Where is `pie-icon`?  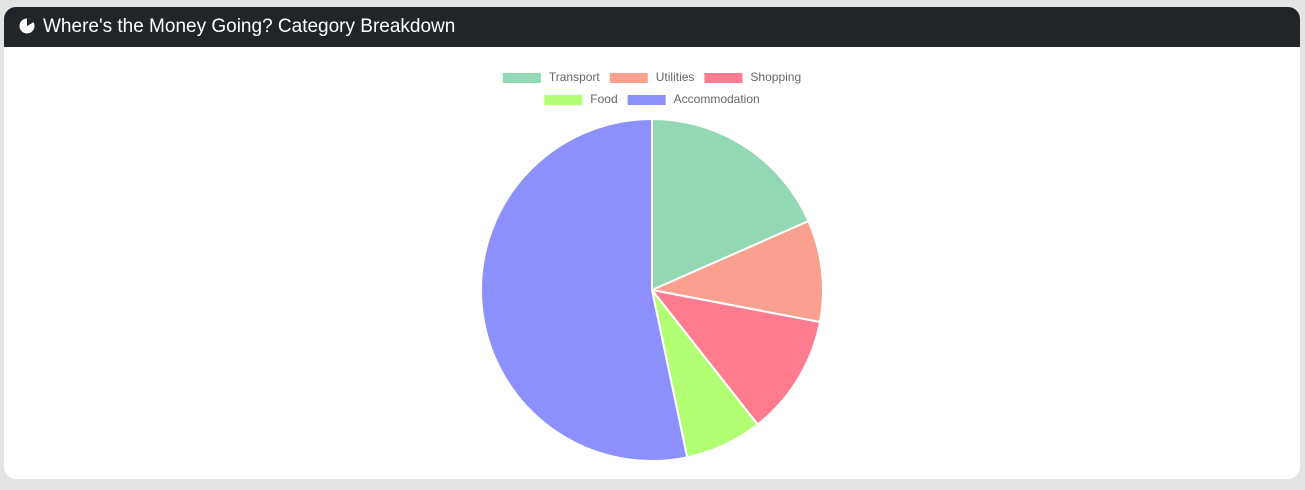 pie-icon is located at coordinates (27, 26).